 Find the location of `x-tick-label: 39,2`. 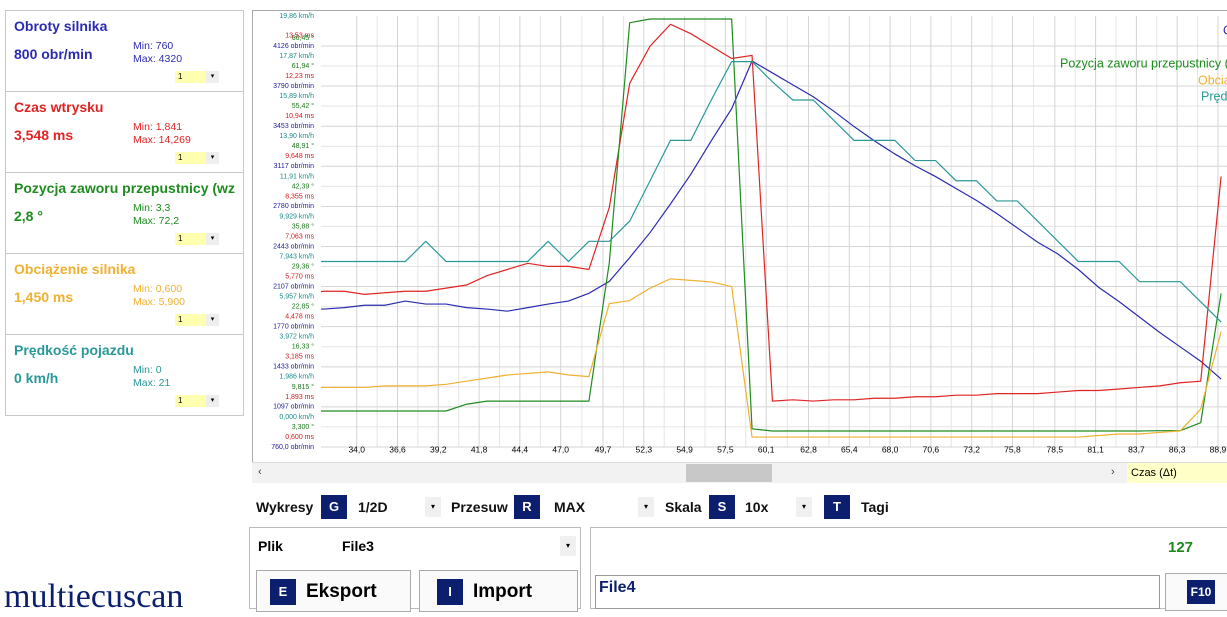

x-tick-label: 39,2 is located at coordinates (438, 449).